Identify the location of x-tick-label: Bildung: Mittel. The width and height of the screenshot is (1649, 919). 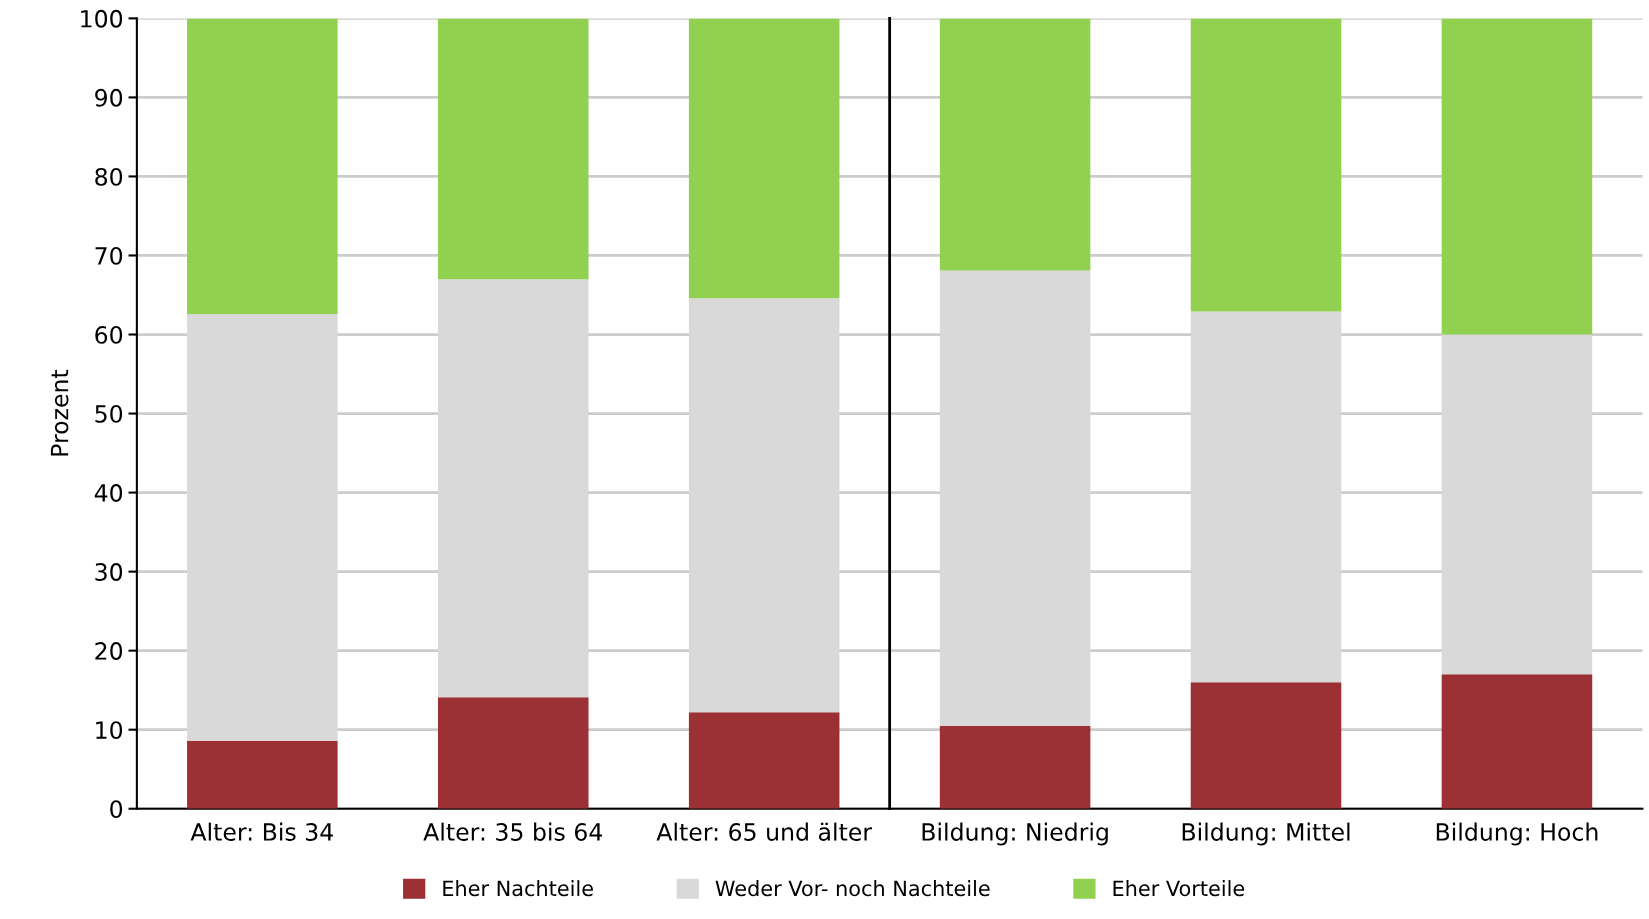
(1266, 834).